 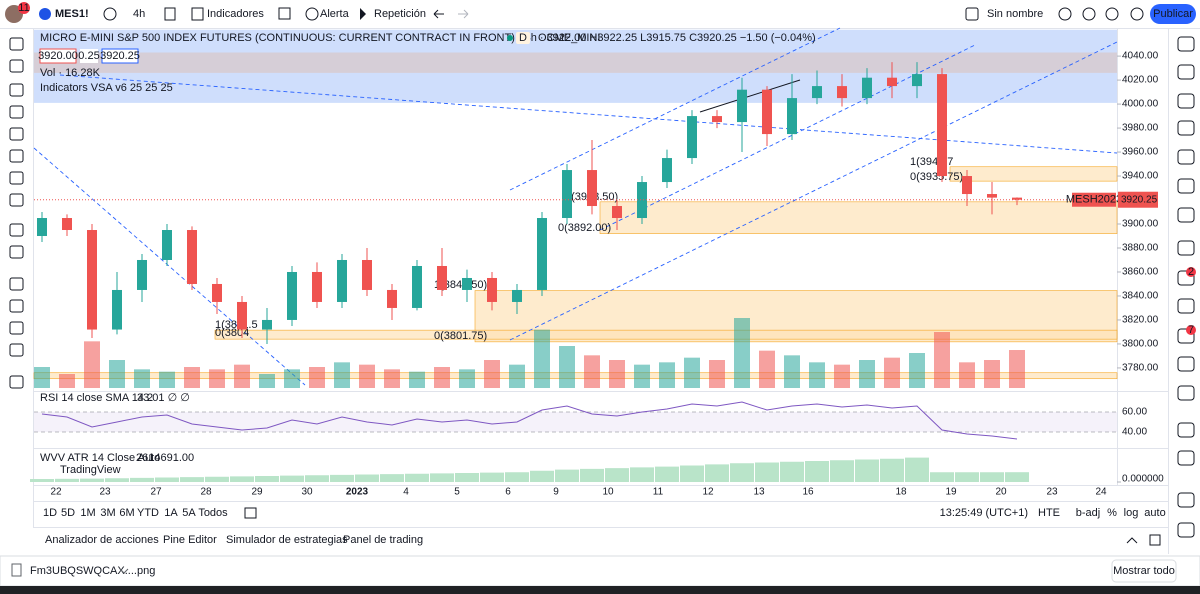 What do you see at coordinates (1154, 513) in the screenshot?
I see `bottom-auto: auto` at bounding box center [1154, 513].